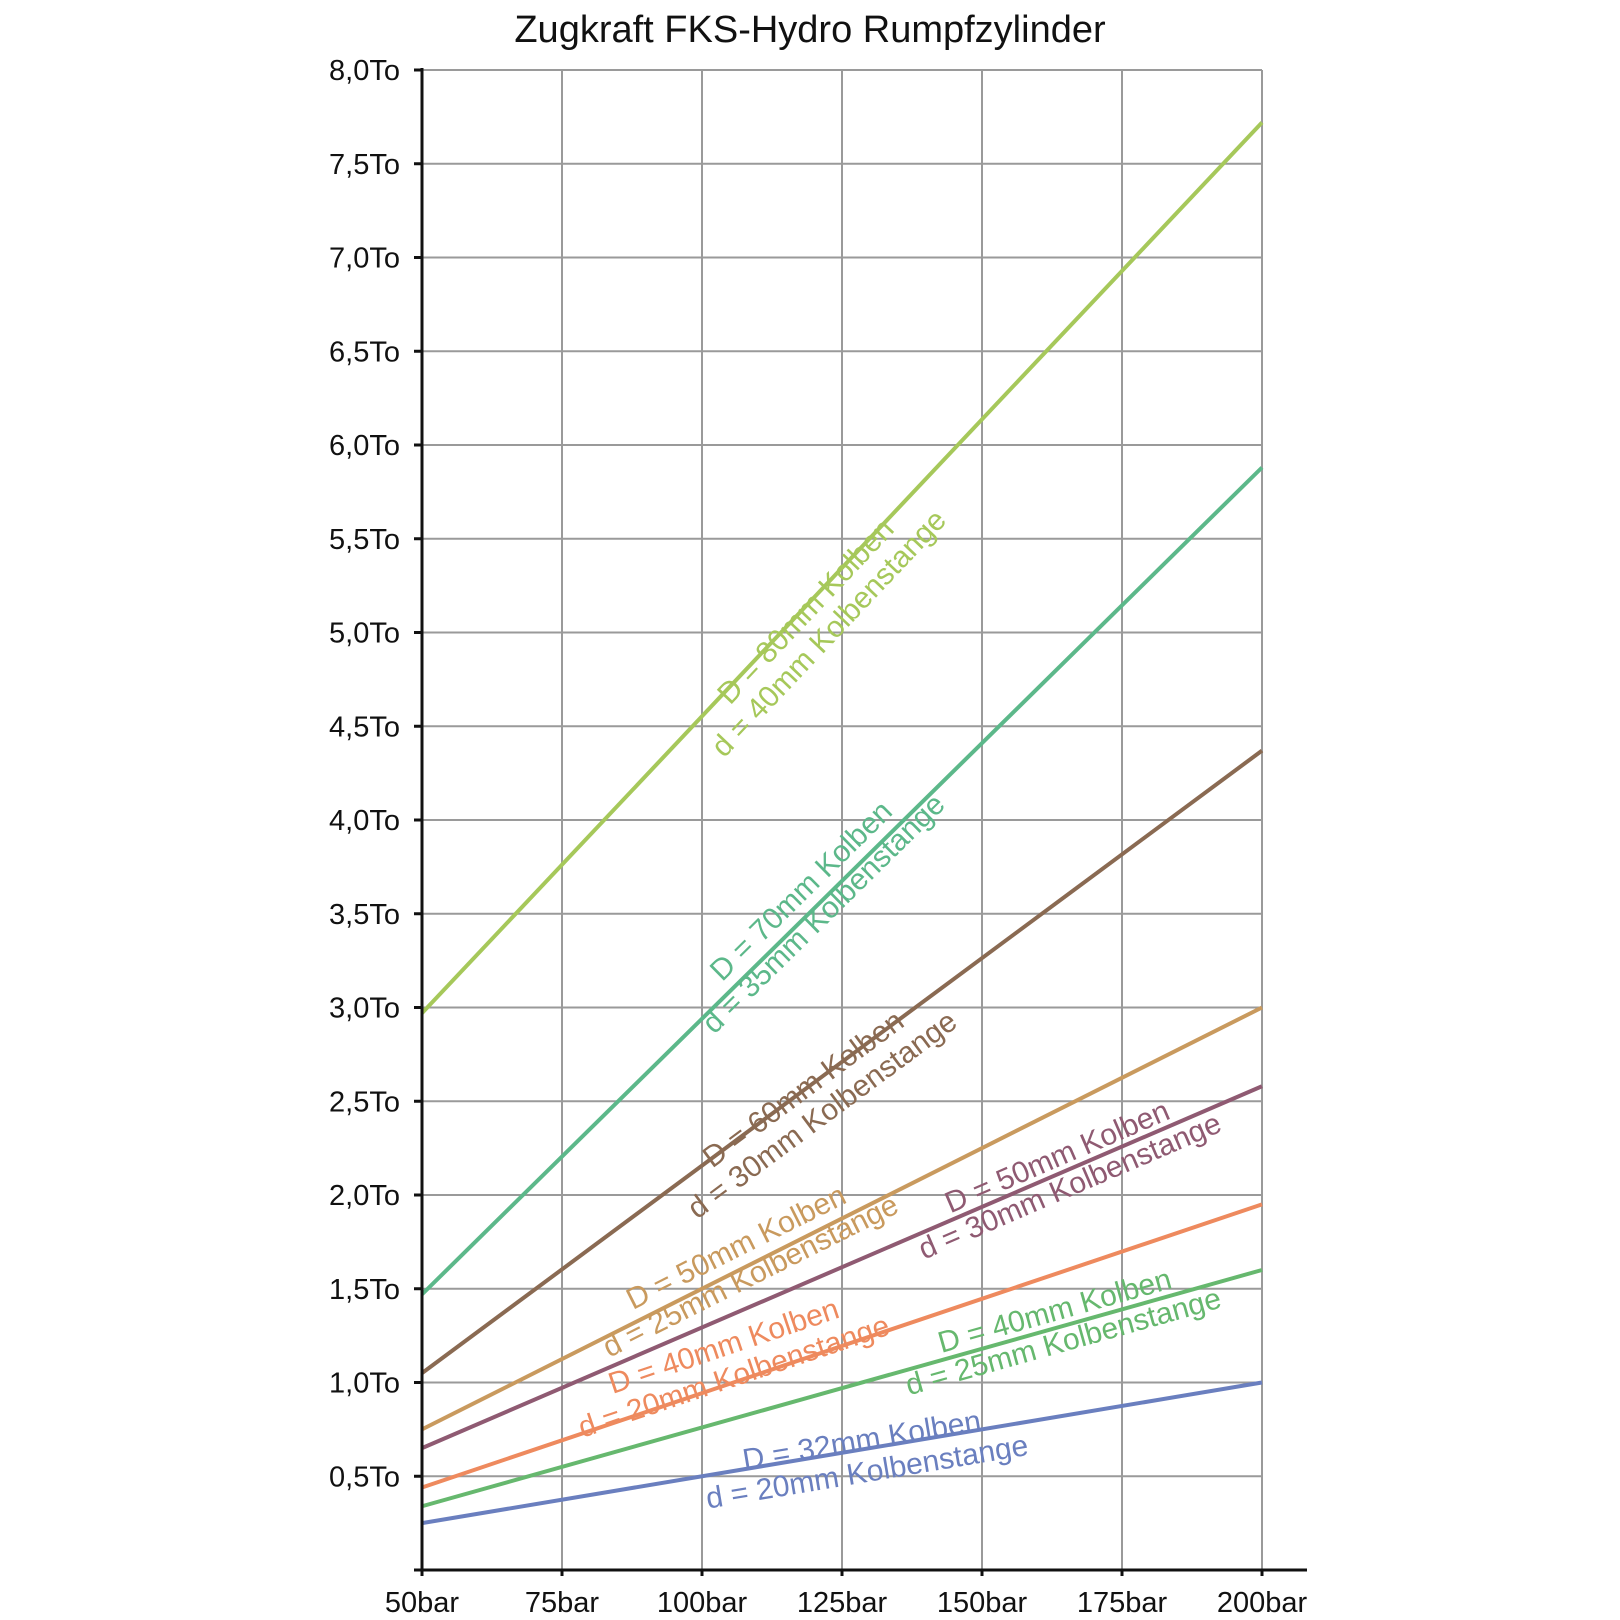 The width and height of the screenshot is (1620, 1620). Describe the element at coordinates (364, 259) in the screenshot. I see `y-tick-label: 7,0To` at that location.